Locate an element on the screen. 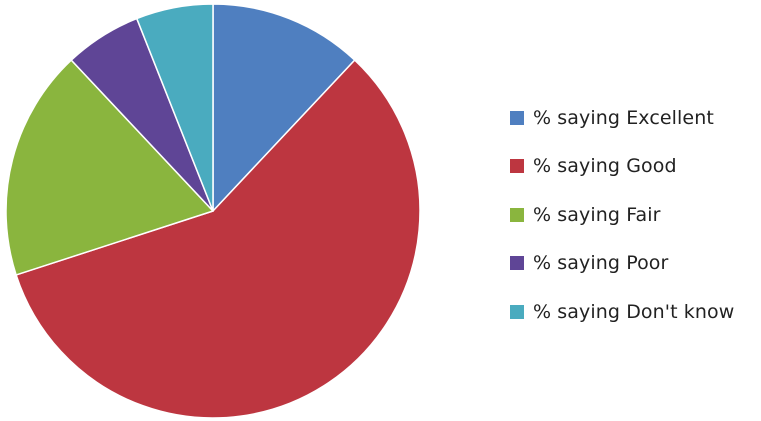 The width and height of the screenshot is (761, 421). legend-label-excellent: % saying Excellent is located at coordinates (623, 117).